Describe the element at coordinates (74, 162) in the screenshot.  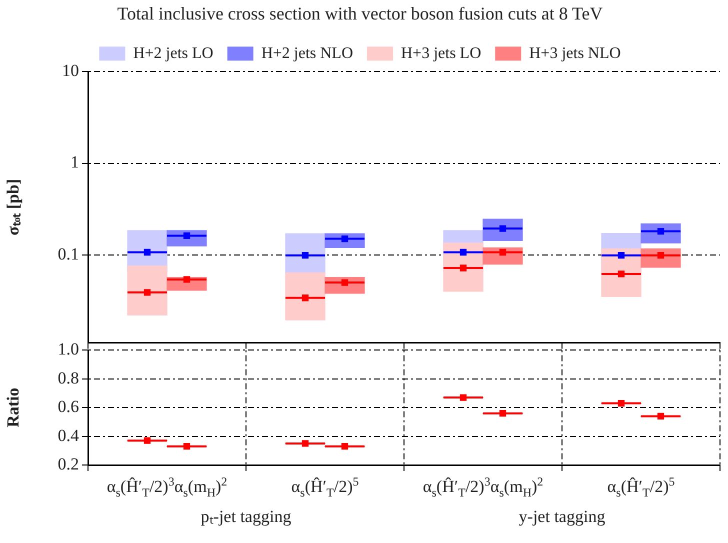
I see `y-tick-label: 1` at that location.